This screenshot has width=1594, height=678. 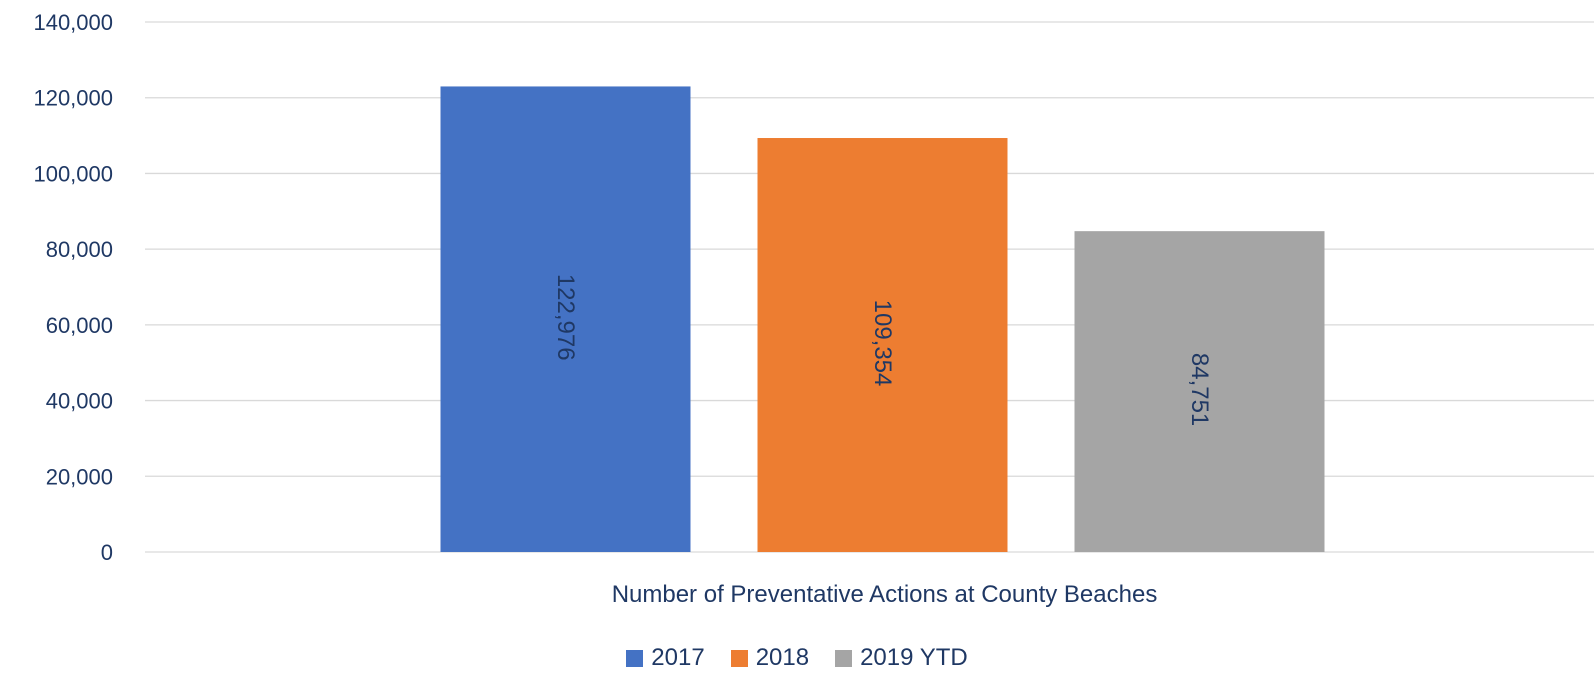 I want to click on y-tick-label: 60,000, so click(x=79, y=325).